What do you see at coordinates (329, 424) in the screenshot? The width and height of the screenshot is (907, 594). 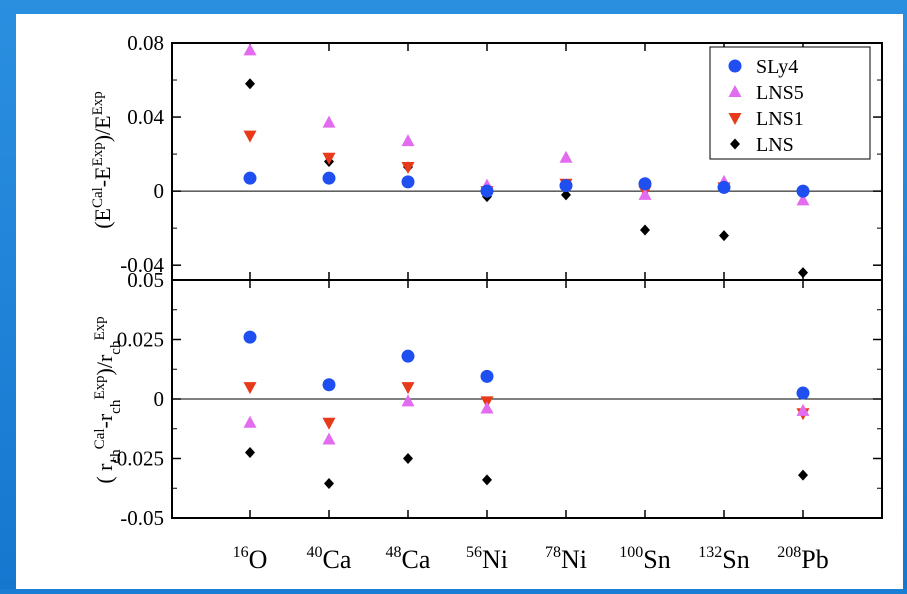 I see `bottom-point-lns1-40ca` at bounding box center [329, 424].